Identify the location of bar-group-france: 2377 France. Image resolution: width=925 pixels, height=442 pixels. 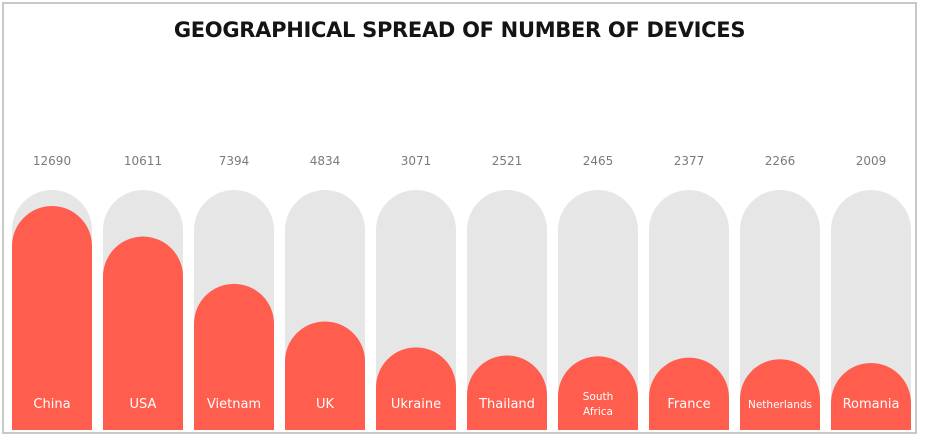
(689, 292).